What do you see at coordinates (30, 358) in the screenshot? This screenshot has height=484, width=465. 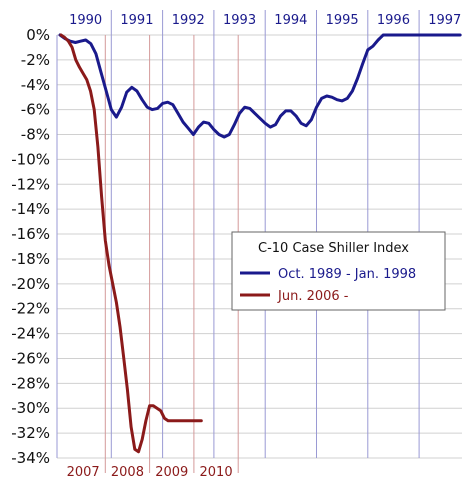 I see `y-tick-label: -26%` at bounding box center [30, 358].